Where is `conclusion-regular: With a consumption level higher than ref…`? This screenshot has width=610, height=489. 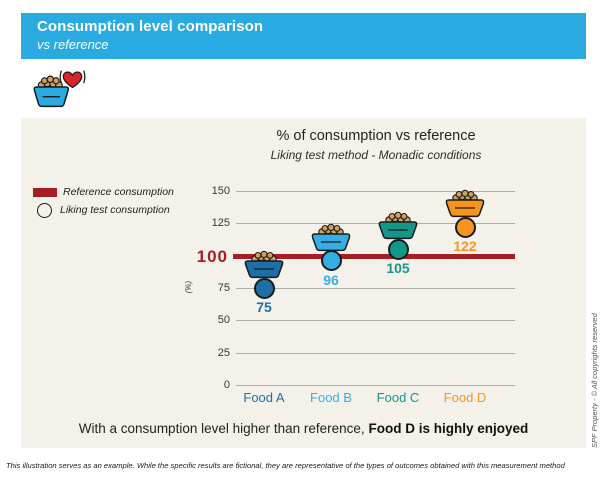 conclusion-regular: With a consumption level higher than ref… is located at coordinates (223, 428).